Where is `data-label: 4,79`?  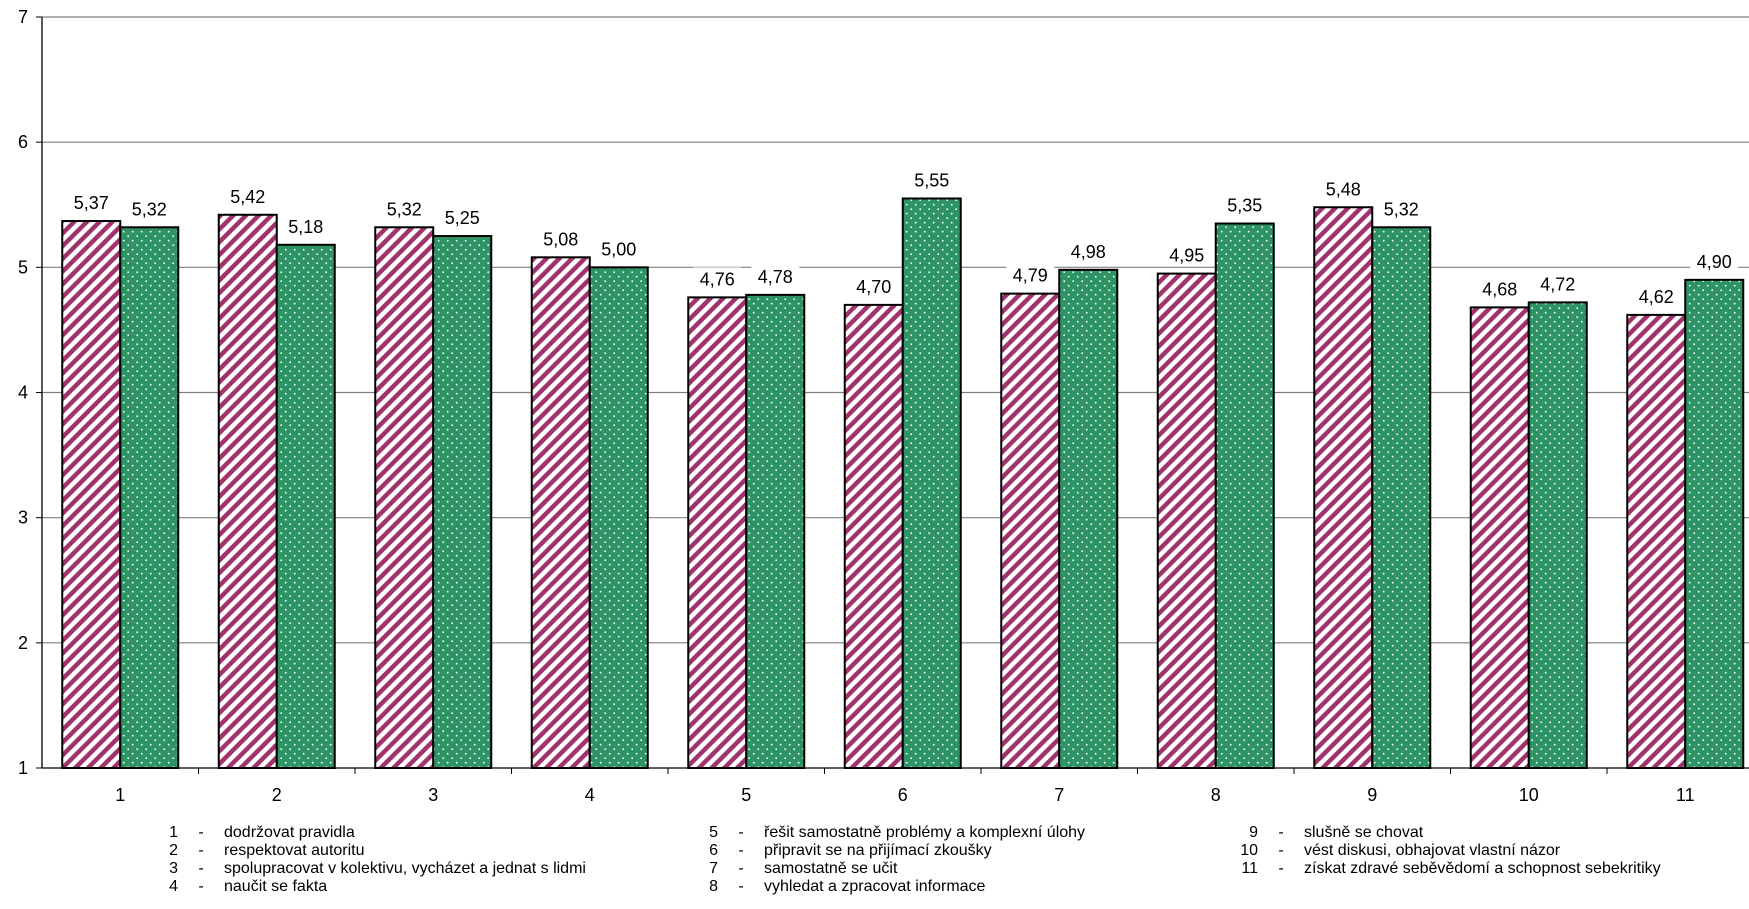
data-label: 4,79 is located at coordinates (1030, 276).